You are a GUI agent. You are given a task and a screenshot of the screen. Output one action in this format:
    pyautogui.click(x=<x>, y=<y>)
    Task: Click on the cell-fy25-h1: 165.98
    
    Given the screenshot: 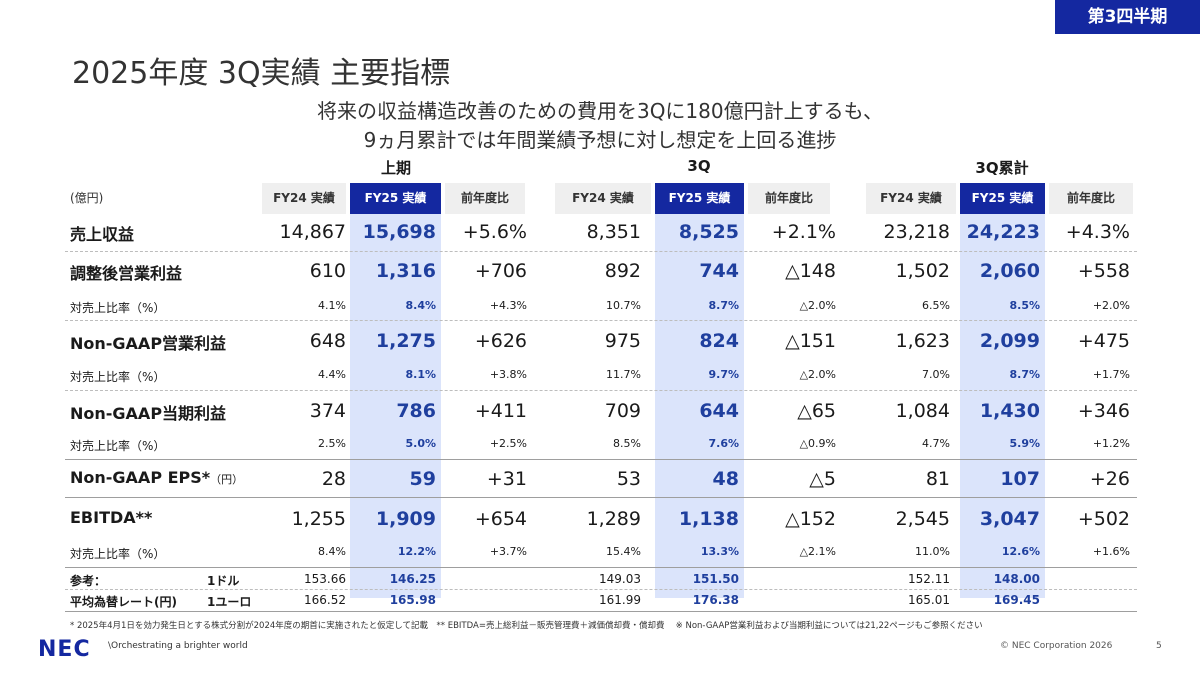 What is the action you would take?
    pyautogui.click(x=412, y=600)
    